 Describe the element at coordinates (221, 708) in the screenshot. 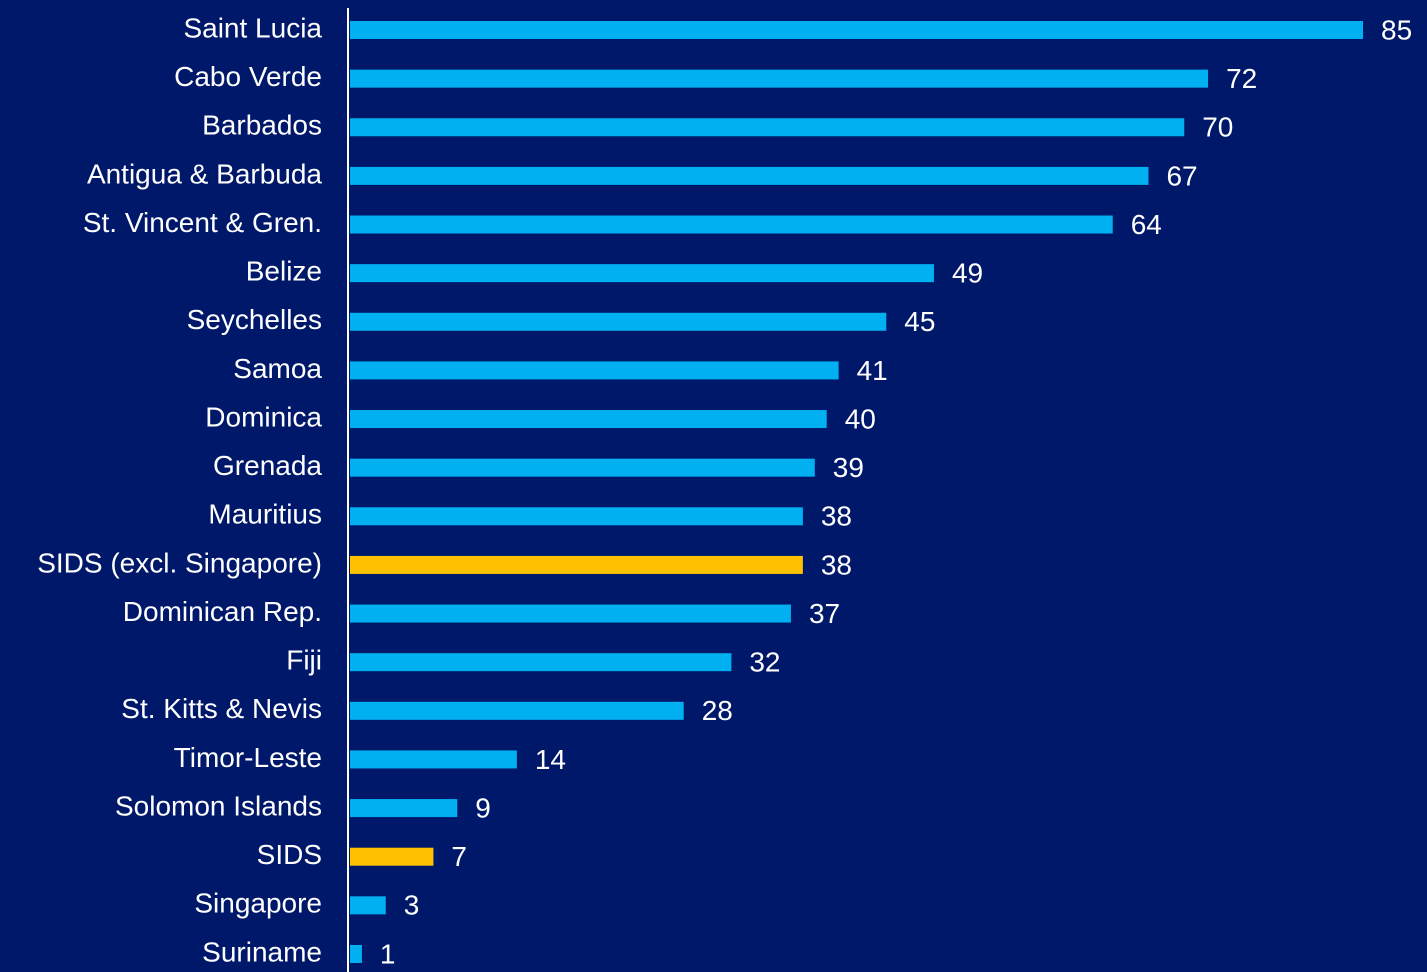

I see `category-label: St. Kitts & Nevis` at that location.